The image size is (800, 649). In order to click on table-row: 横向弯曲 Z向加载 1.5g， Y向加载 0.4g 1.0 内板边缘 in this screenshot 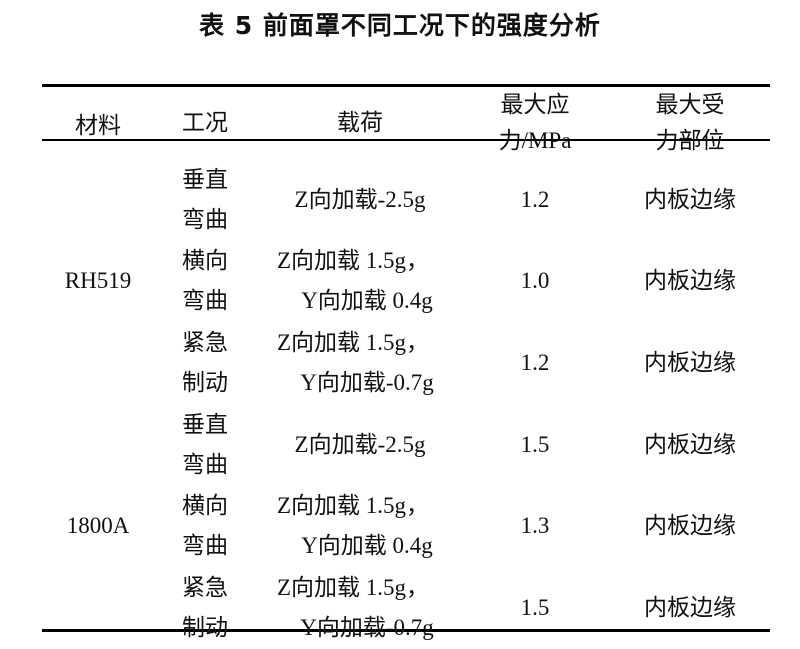, I will do `click(406, 282)`.